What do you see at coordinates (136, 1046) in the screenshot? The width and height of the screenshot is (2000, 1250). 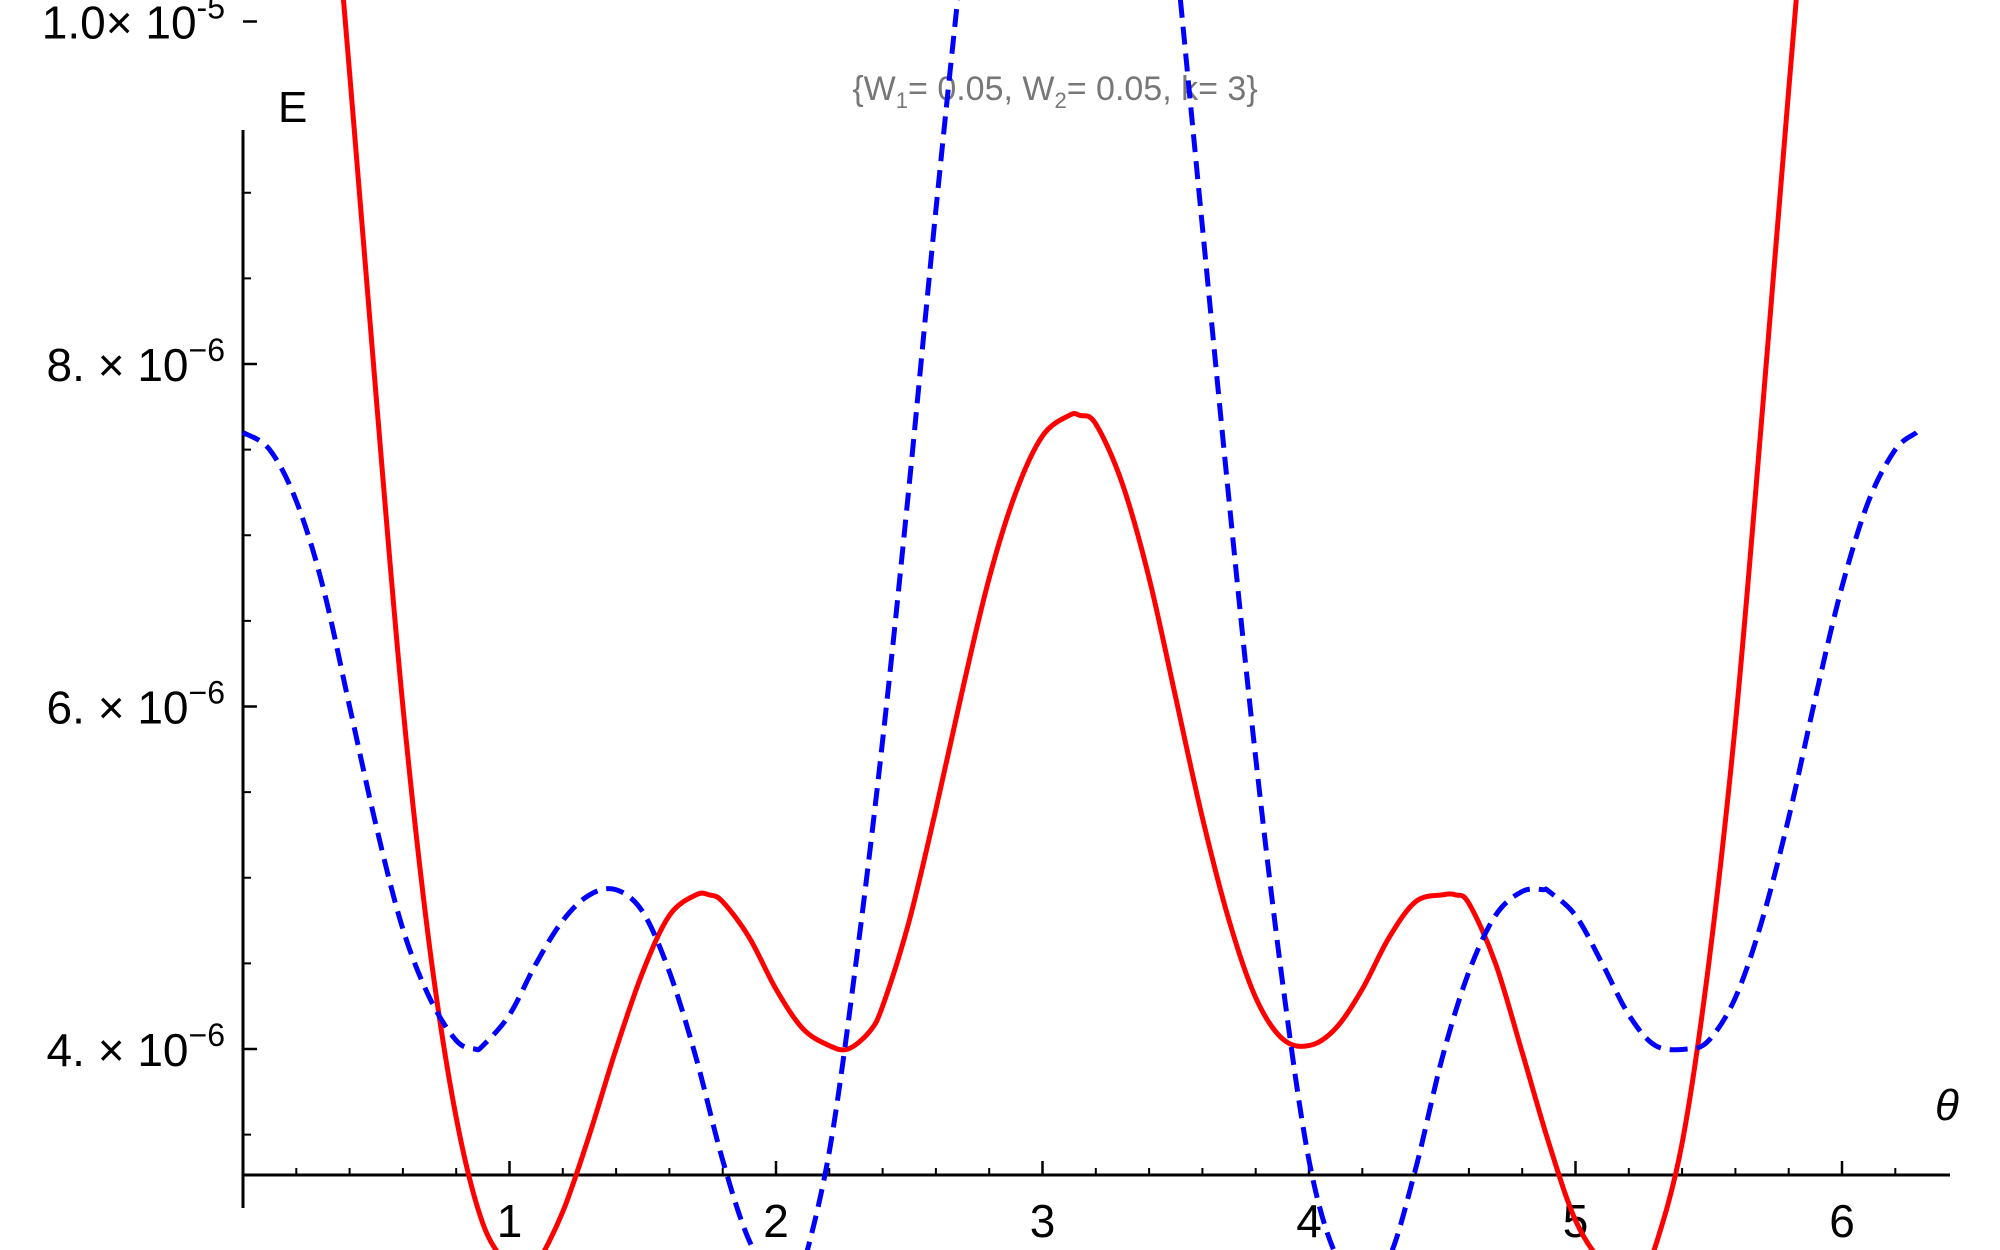 I see `y-tick-label: 4. × 10−6` at bounding box center [136, 1046].